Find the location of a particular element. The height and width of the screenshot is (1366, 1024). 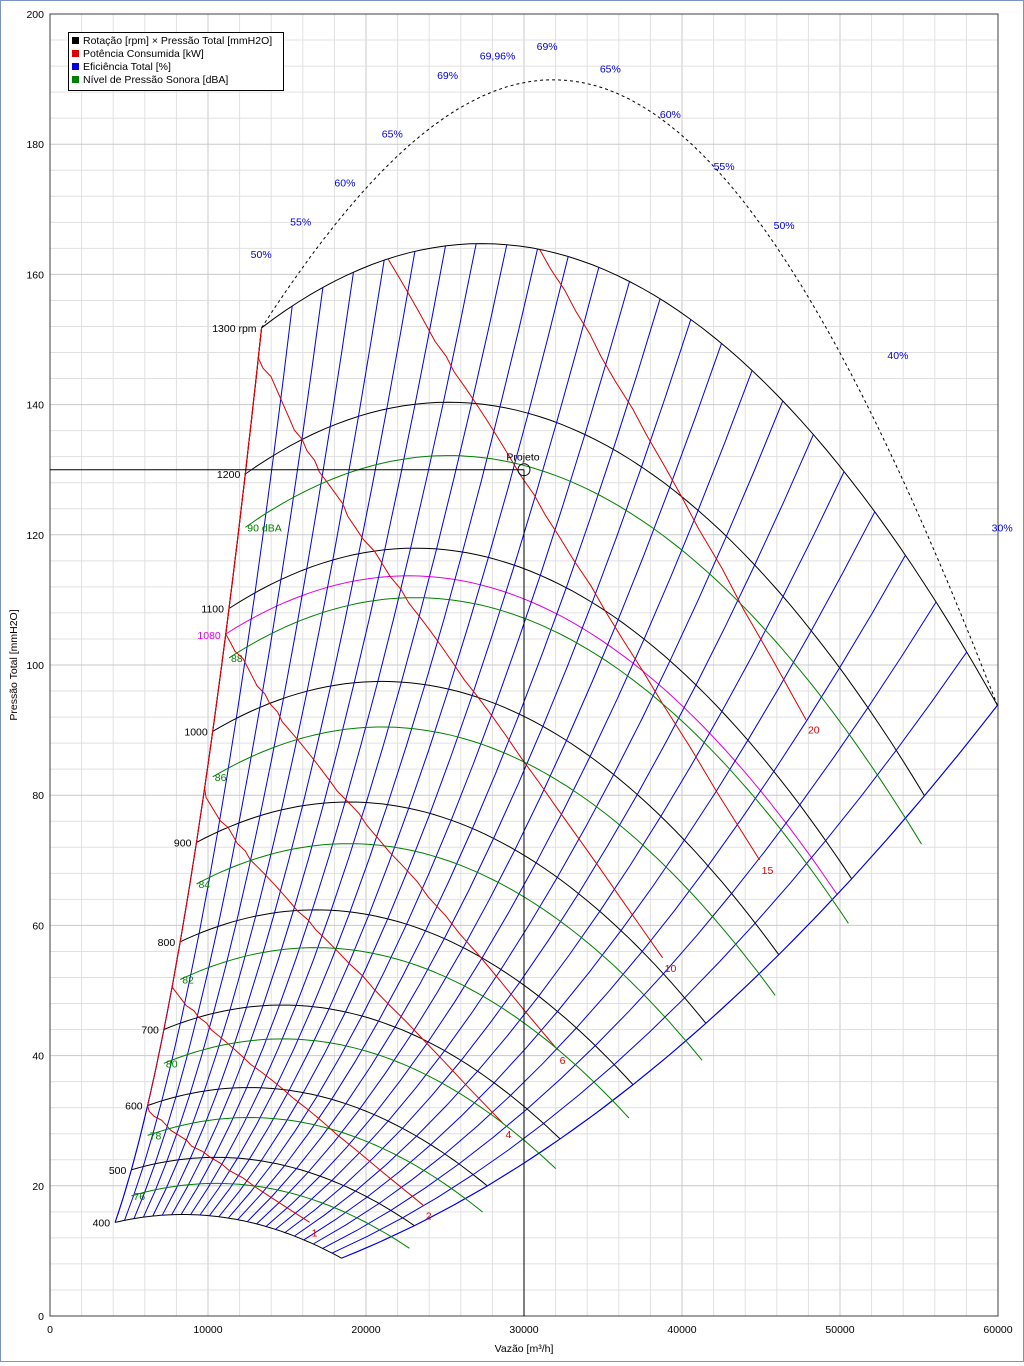

legend-item-speed: Rotação [rpm] × Pressão Total [mmH2O] is located at coordinates (172, 41).